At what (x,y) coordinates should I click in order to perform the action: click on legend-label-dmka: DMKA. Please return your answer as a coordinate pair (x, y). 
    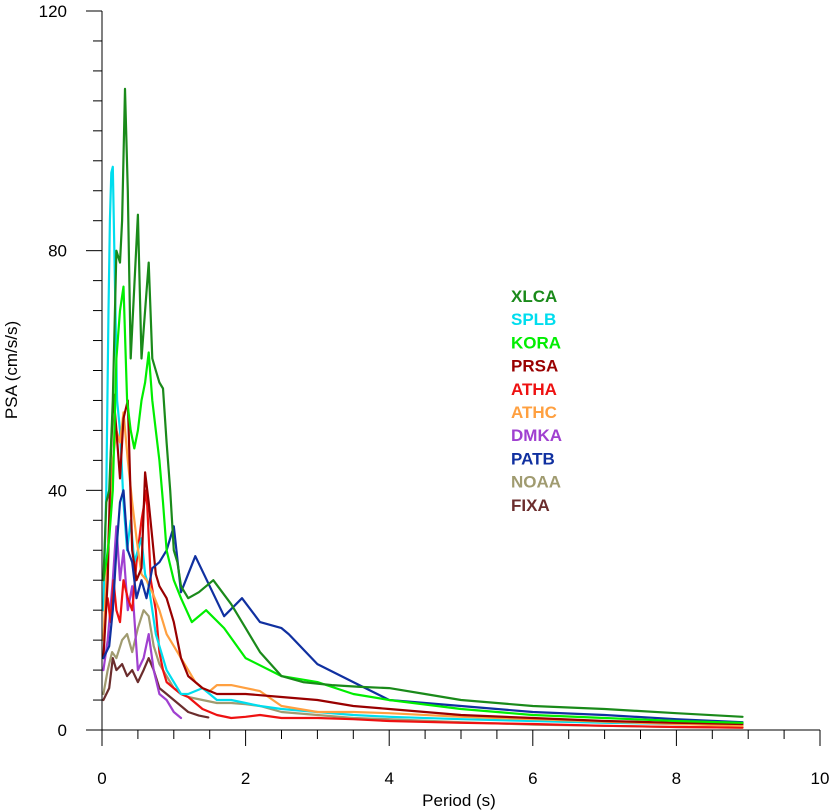
    Looking at the image, I should click on (536, 435).